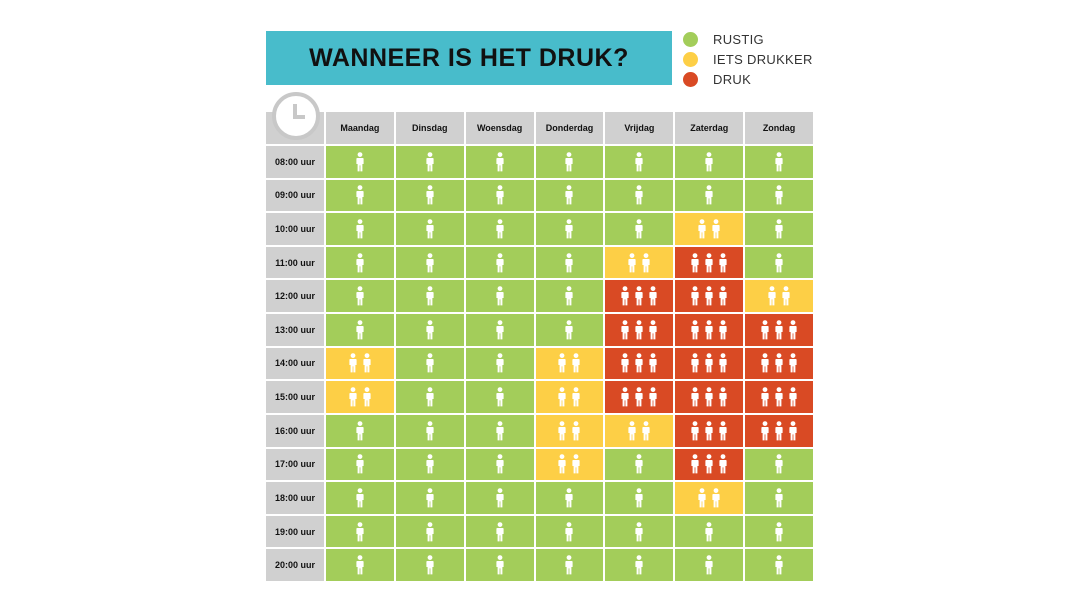  I want to click on day-header-dinsdag: Dinsdag, so click(429, 128).